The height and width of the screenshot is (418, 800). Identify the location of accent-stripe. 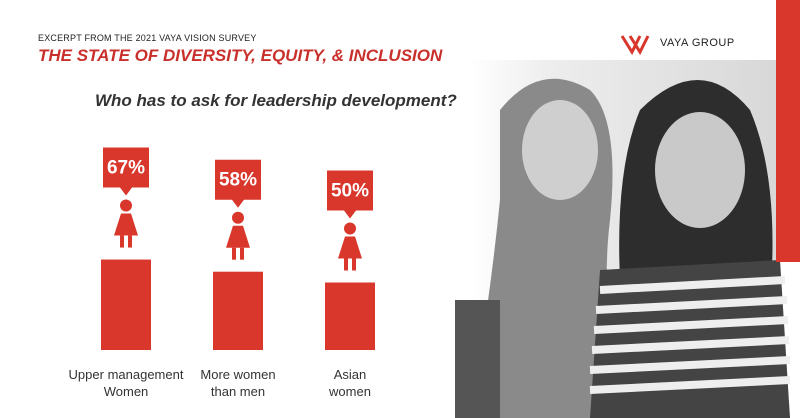
(788, 131).